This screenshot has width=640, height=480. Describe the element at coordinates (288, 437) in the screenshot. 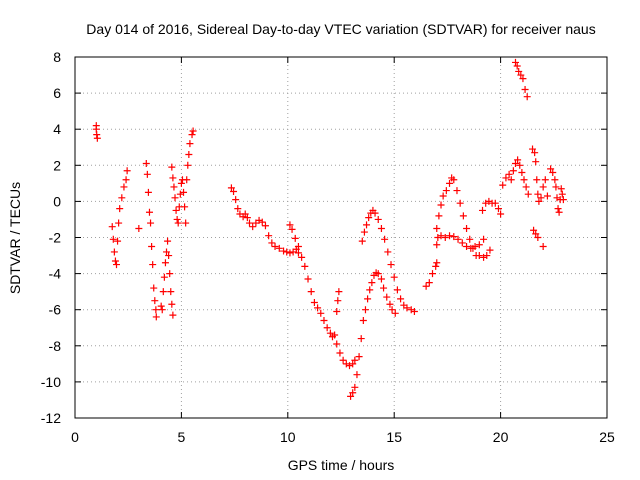

I see `x-tick-label: 10` at that location.